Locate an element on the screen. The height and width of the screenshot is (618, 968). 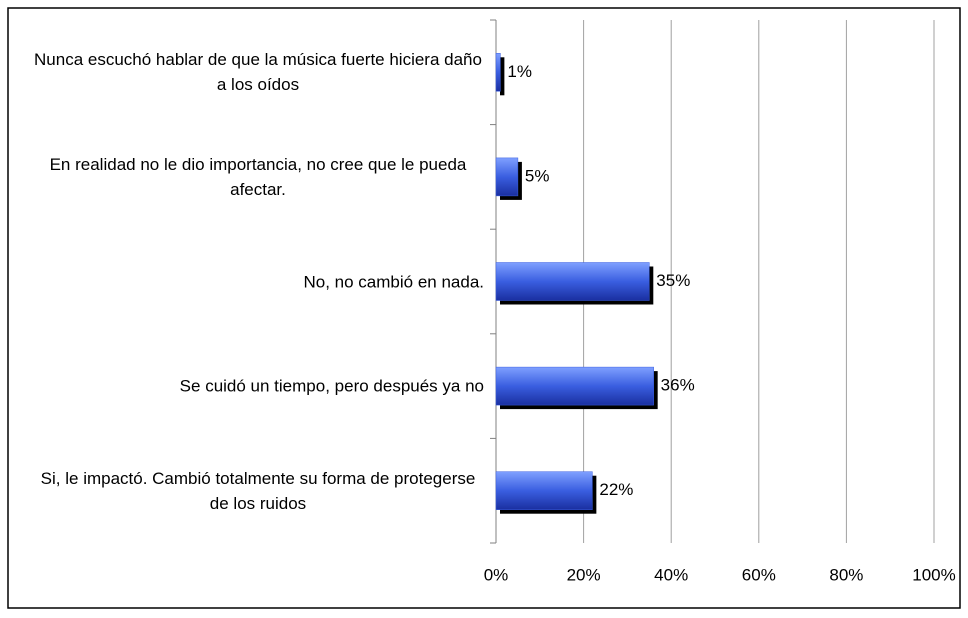
bar-shadow is located at coordinates (502, 76).